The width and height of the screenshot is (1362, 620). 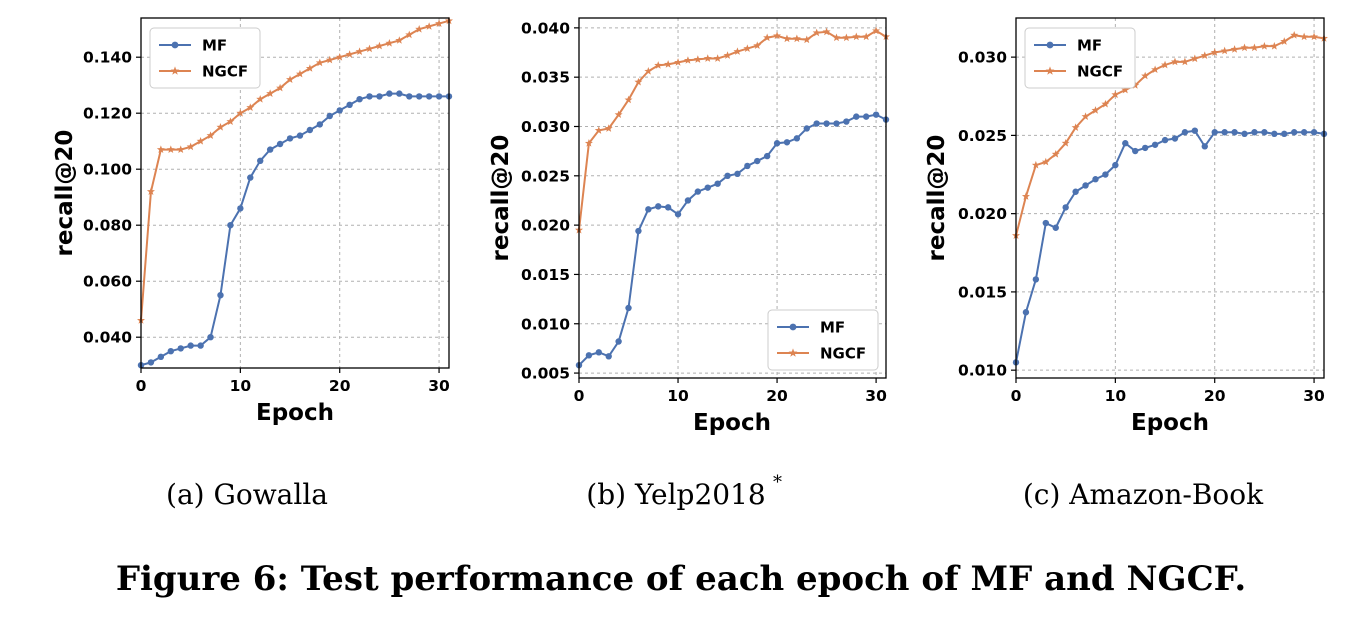 What do you see at coordinates (732, 130) in the screenshot?
I see `series-line-ngcf` at bounding box center [732, 130].